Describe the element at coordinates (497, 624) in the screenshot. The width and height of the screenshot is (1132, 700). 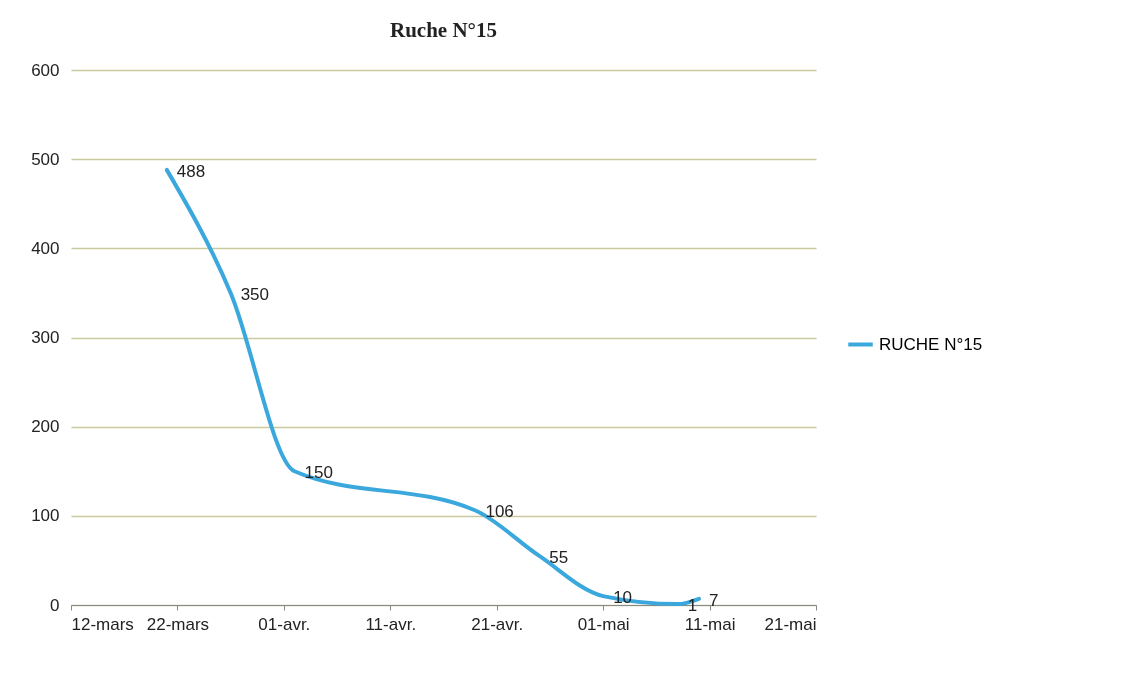
I see `x-tick-label: 21-avr.` at that location.